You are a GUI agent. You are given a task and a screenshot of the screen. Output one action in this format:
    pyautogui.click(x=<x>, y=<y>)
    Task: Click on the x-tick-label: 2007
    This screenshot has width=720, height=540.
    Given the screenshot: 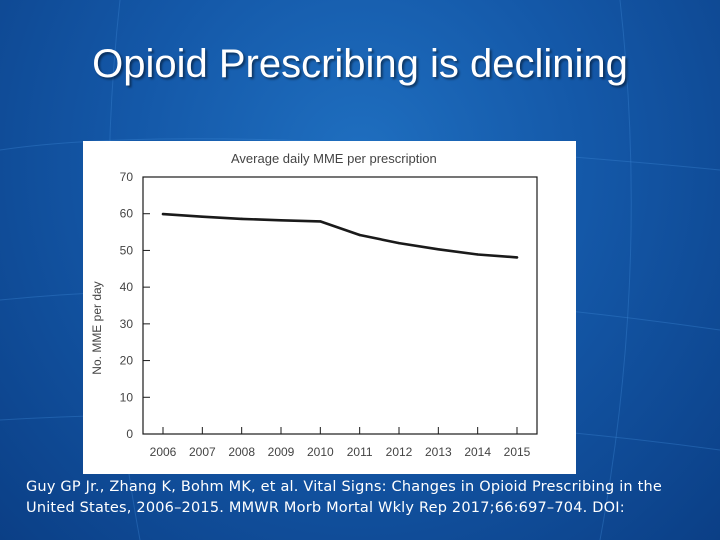 What is the action you would take?
    pyautogui.click(x=202, y=452)
    